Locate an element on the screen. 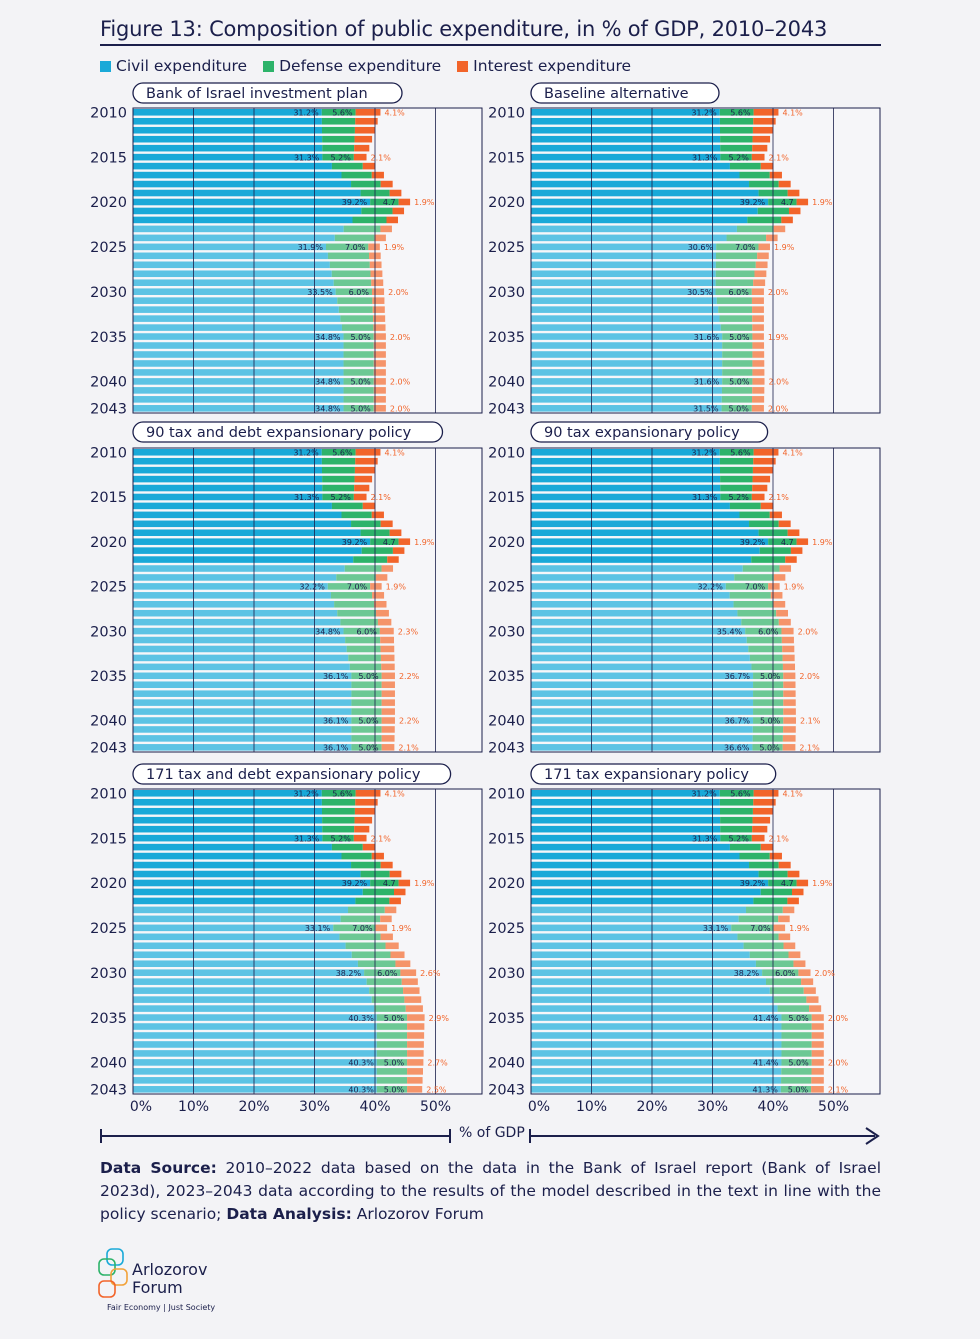  axis-bracket-left is located at coordinates (275, 1136).